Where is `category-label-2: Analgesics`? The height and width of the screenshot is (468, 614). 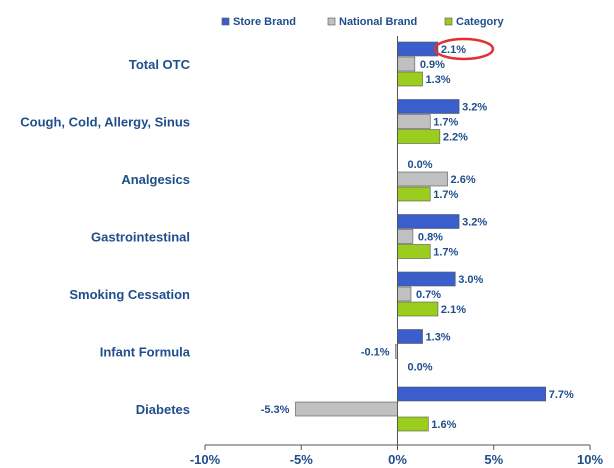
category-label-2: Analgesics is located at coordinates (155, 179).